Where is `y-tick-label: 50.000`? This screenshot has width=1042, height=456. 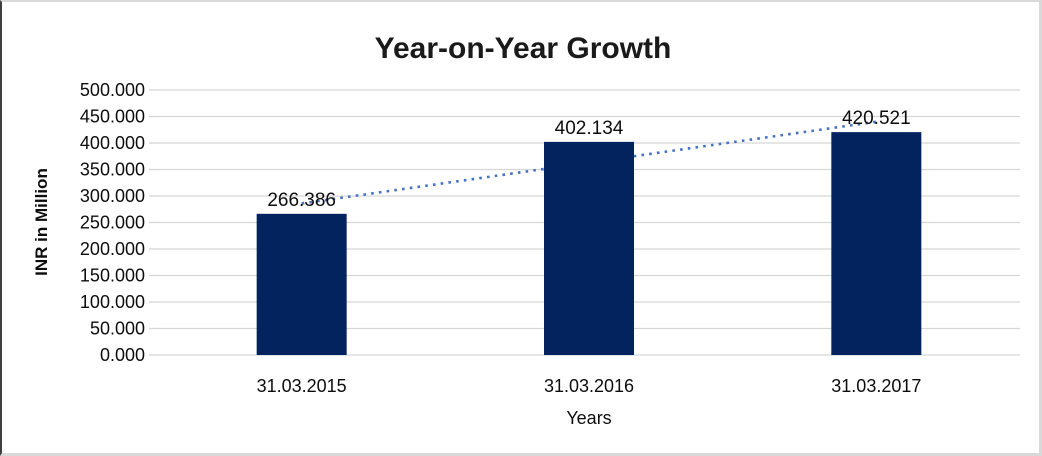 y-tick-label: 50.000 is located at coordinates (117, 329).